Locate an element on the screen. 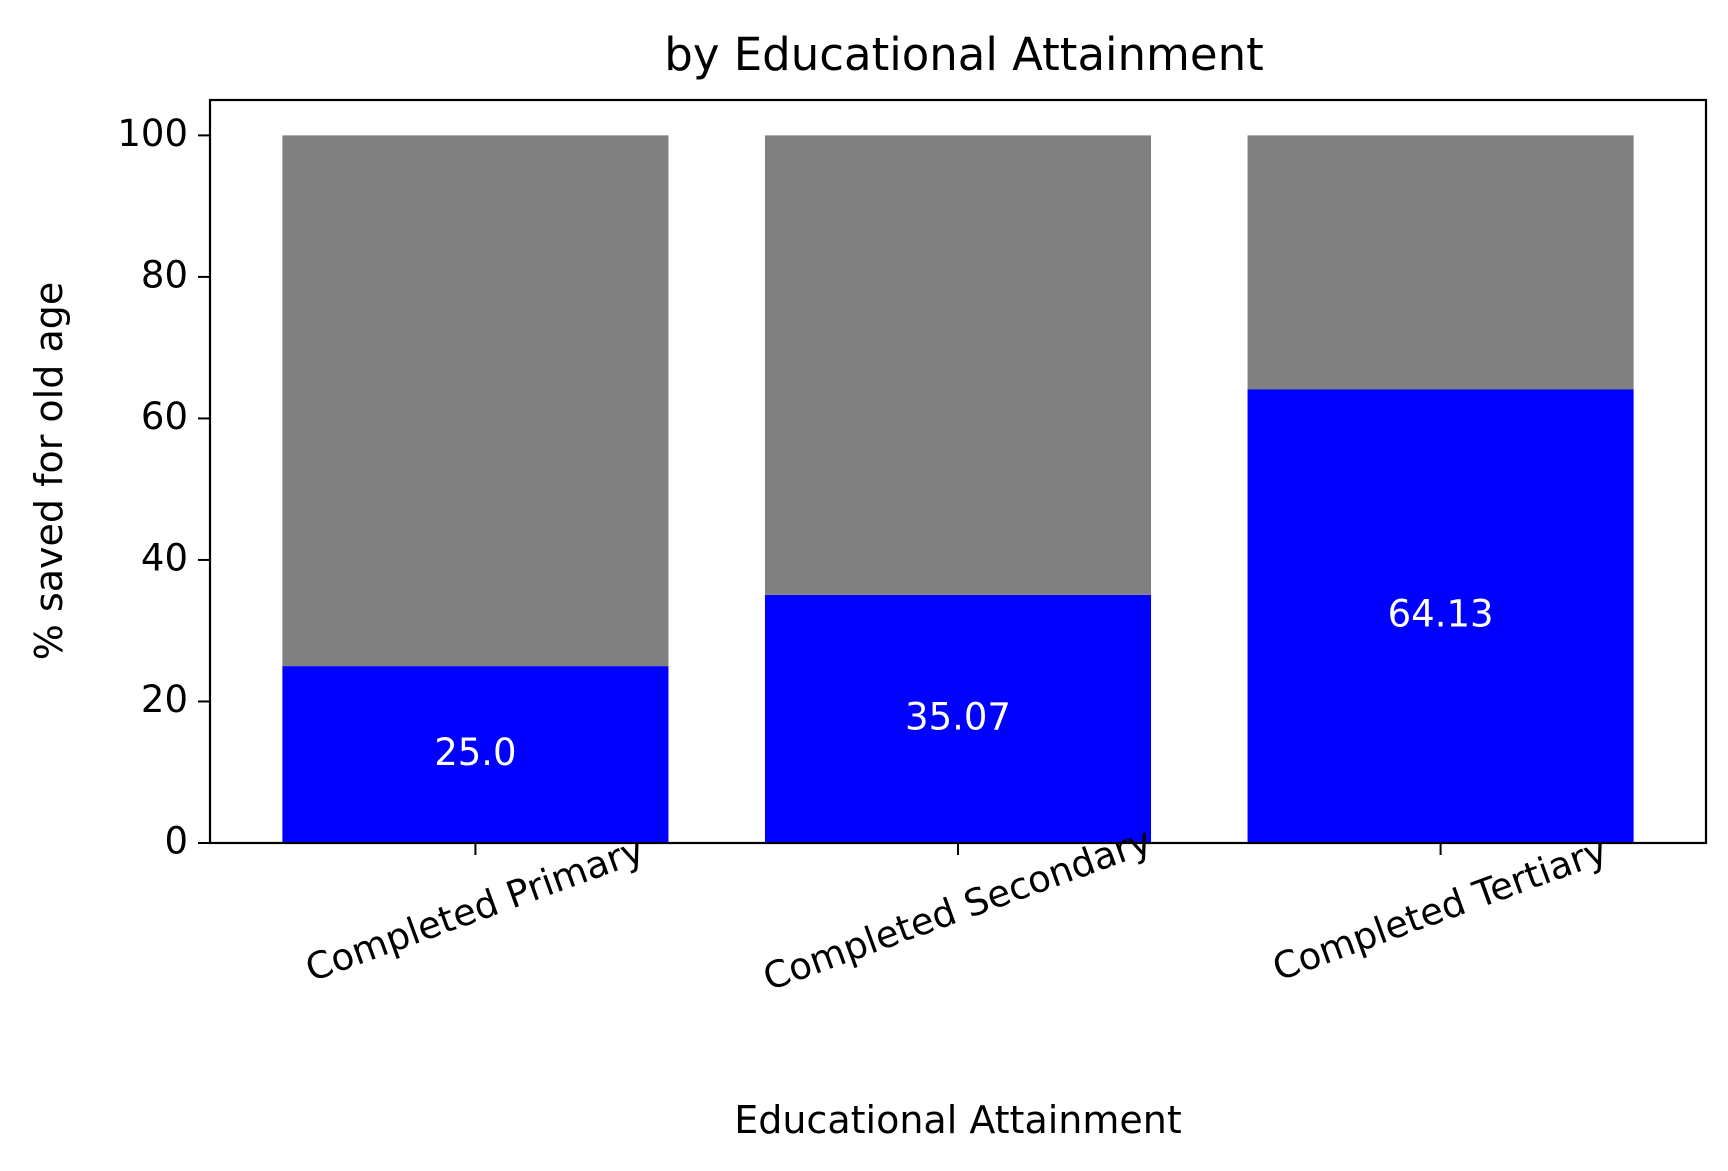 This screenshot has width=1728, height=1171. bar-value-label-0: 25.0 is located at coordinates (475, 752).